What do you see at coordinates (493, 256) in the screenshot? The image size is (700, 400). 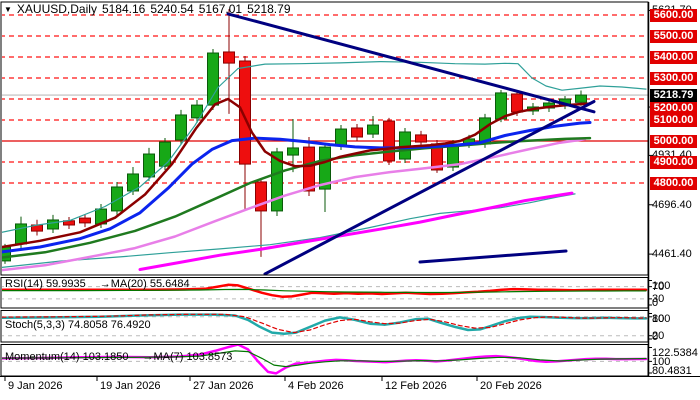 I see `support-trendline` at bounding box center [493, 256].